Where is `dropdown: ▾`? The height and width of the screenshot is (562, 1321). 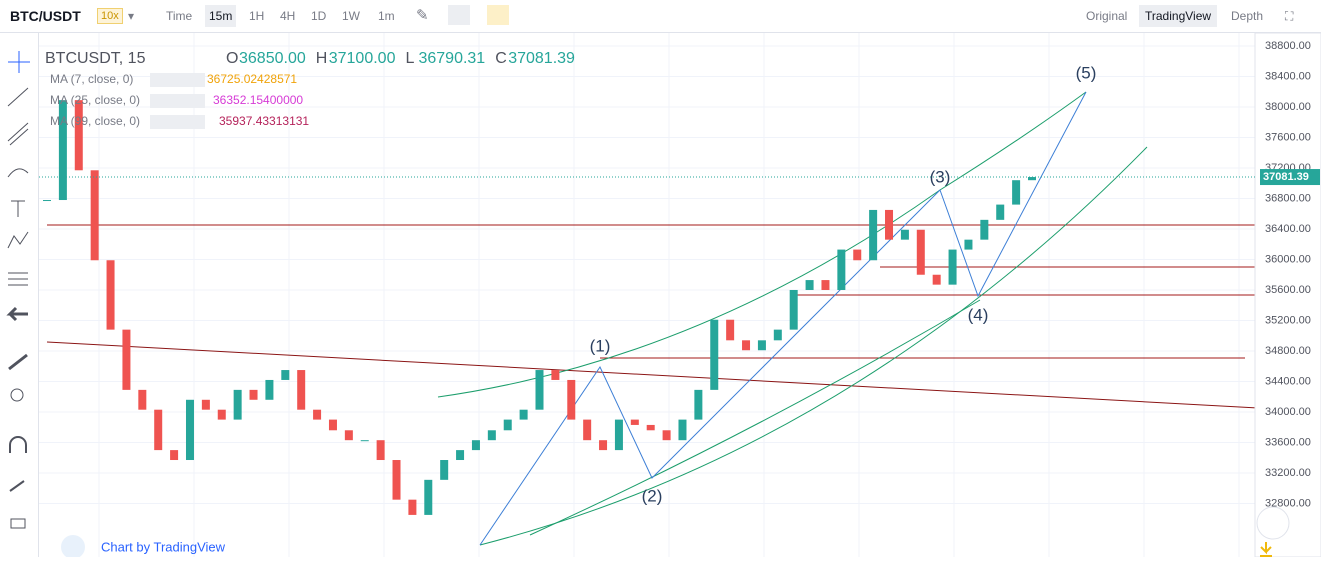 dropdown: ▾ is located at coordinates (131, 16).